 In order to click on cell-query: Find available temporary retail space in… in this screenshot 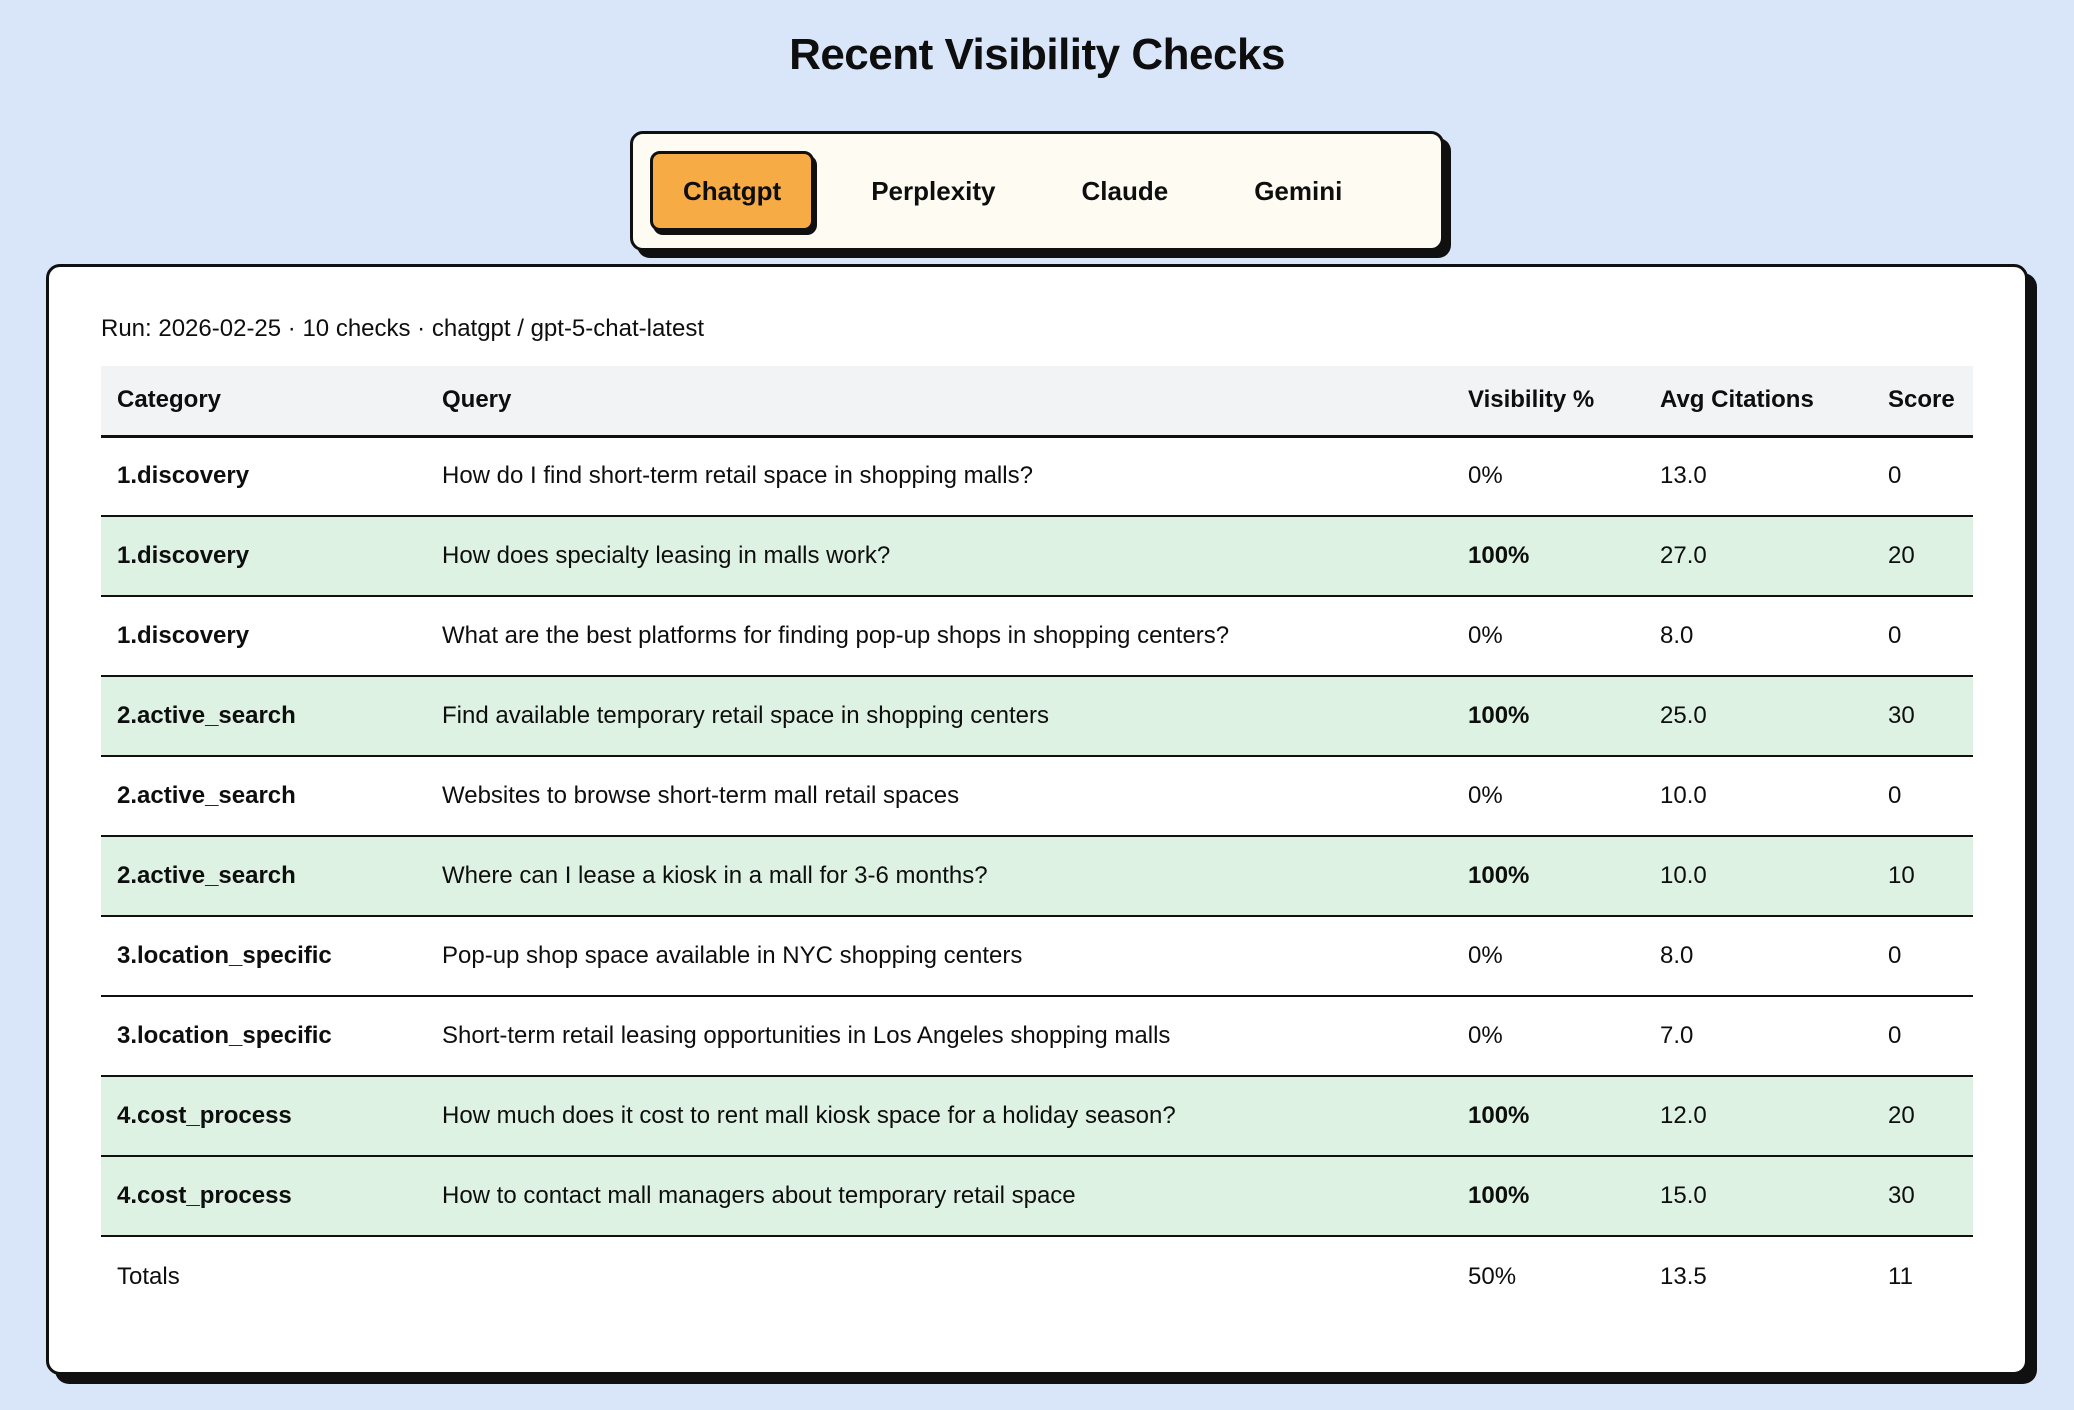, I will do `click(745, 716)`.